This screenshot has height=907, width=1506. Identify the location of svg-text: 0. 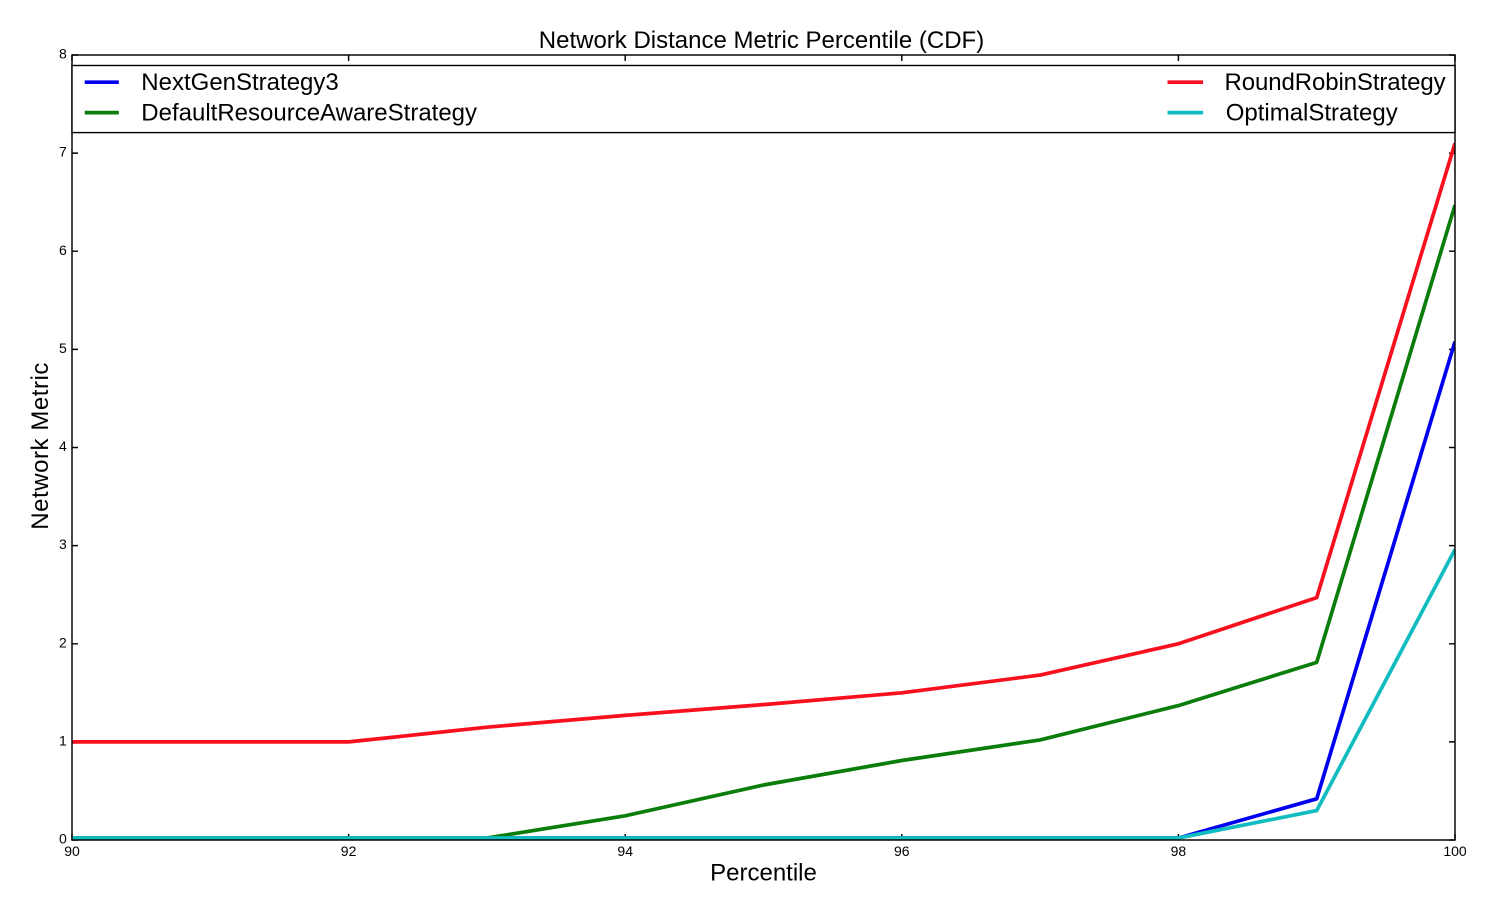
(63, 839).